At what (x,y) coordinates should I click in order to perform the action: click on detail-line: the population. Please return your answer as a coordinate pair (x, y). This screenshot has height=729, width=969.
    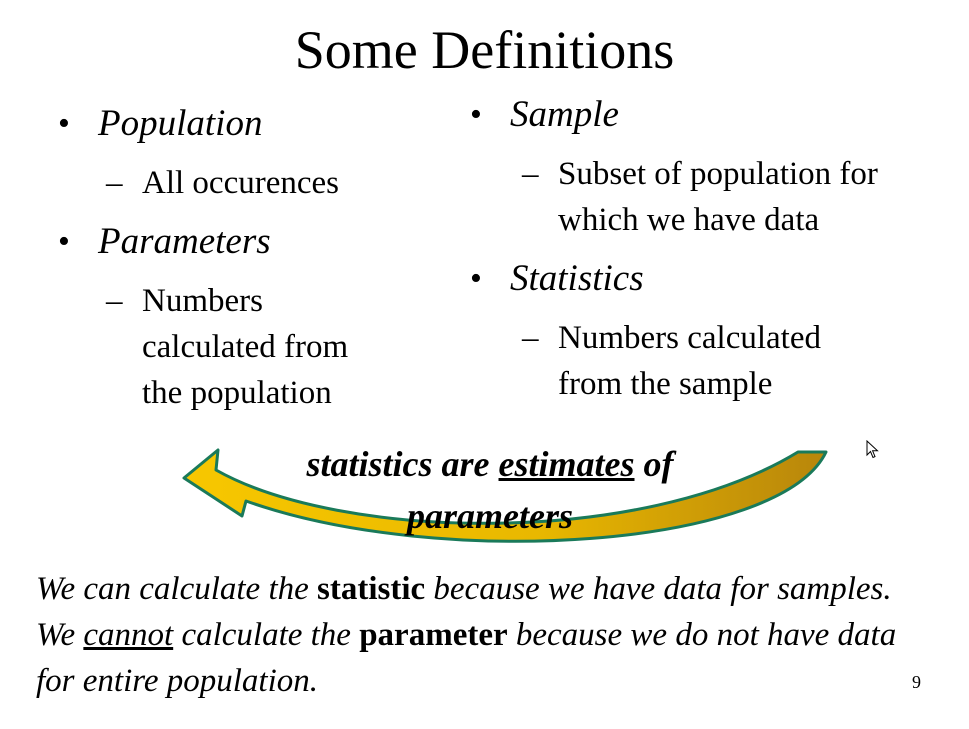
    Looking at the image, I should click on (237, 393).